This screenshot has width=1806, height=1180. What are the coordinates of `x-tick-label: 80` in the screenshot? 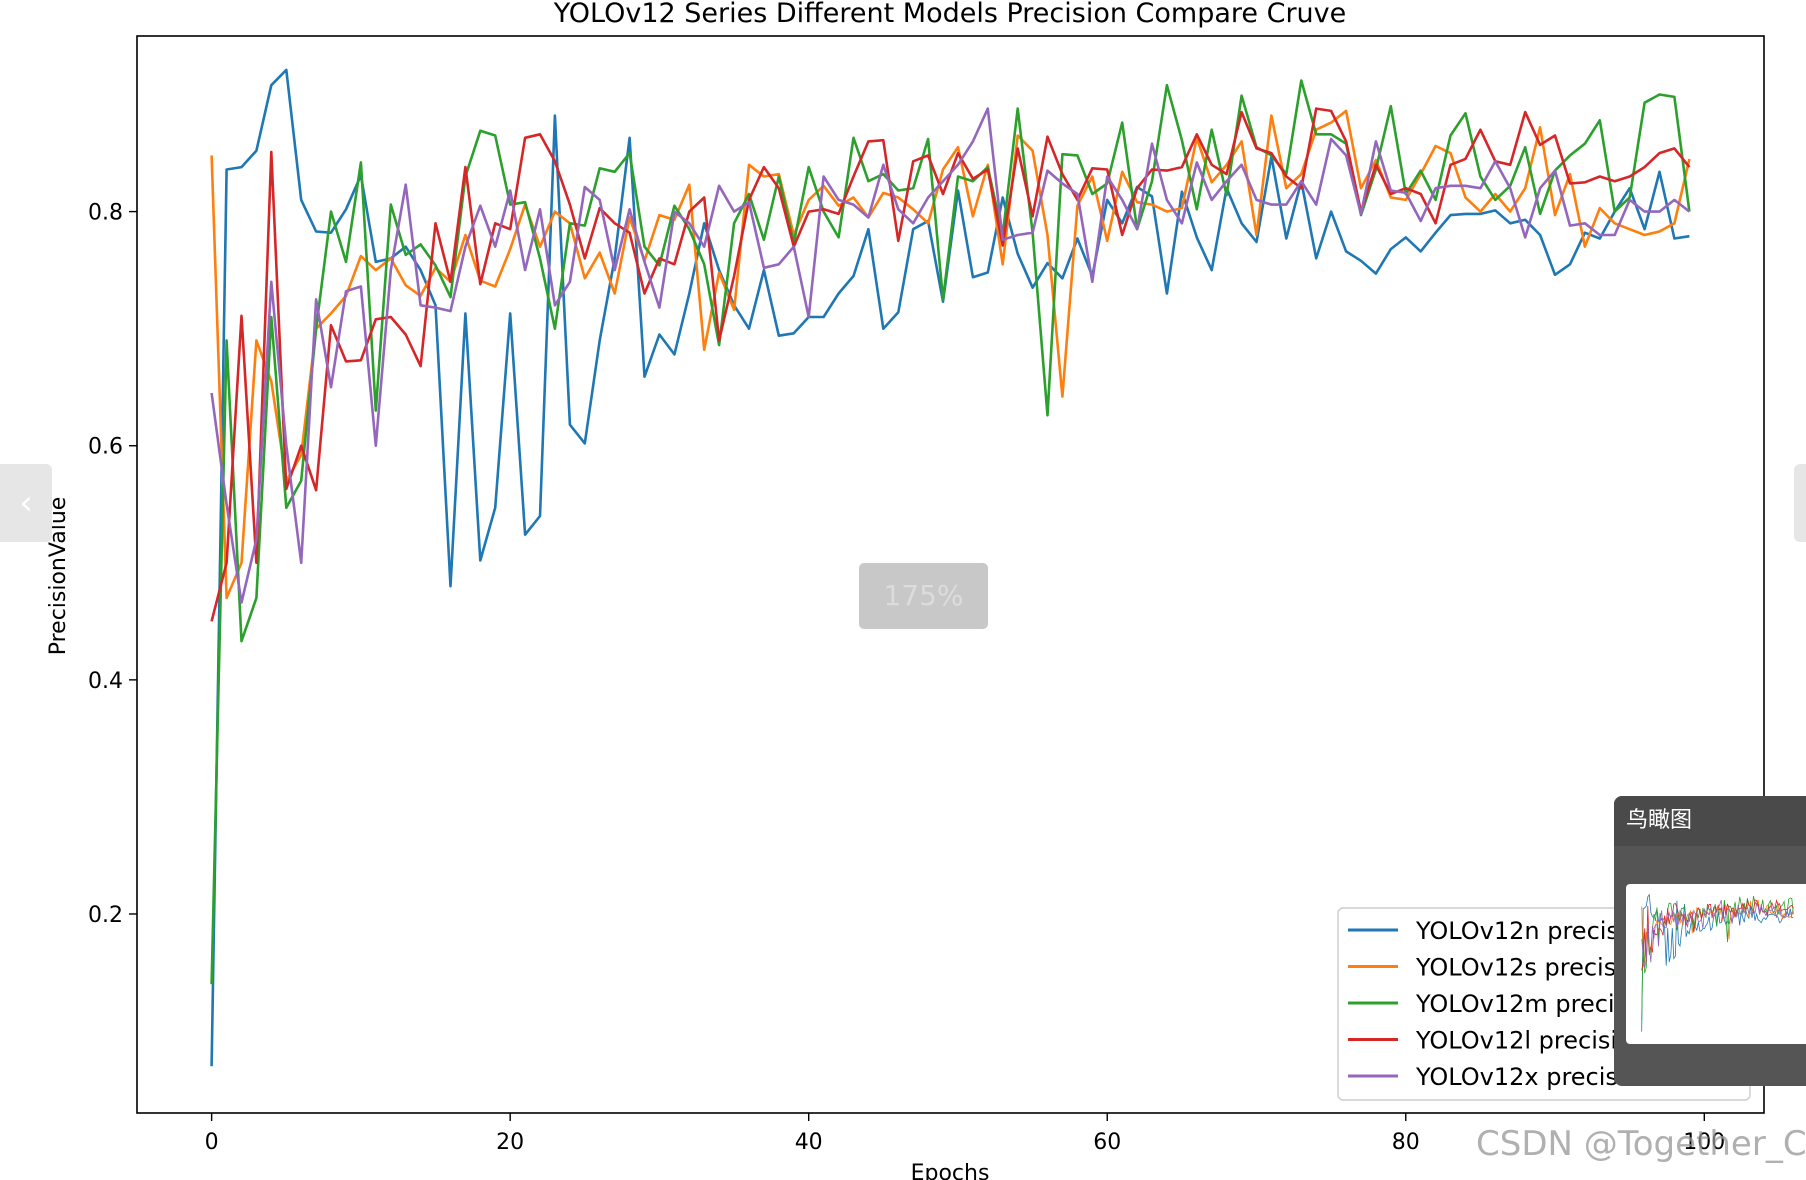 It's located at (1406, 1142).